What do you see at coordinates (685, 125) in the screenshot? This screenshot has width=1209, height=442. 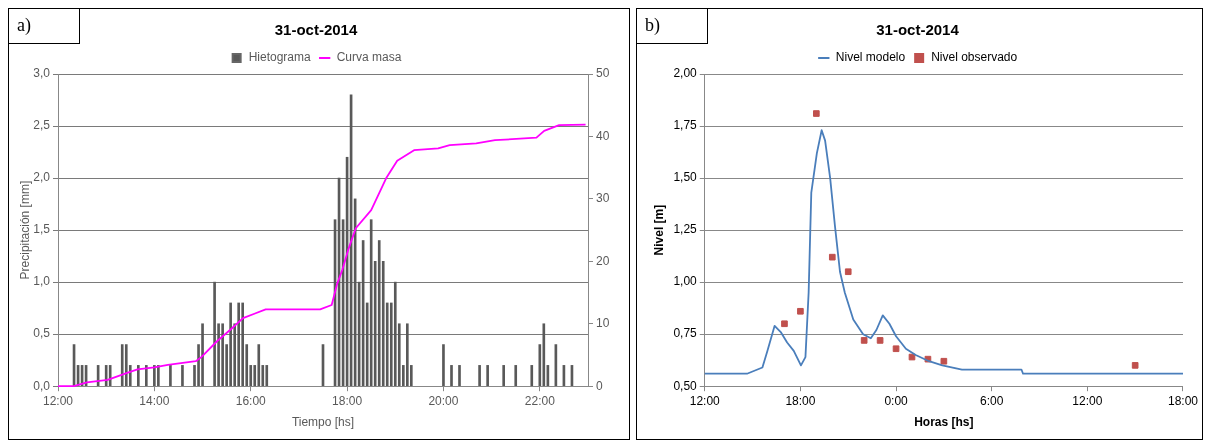 I see `y-tick-label: 1,75` at bounding box center [685, 125].